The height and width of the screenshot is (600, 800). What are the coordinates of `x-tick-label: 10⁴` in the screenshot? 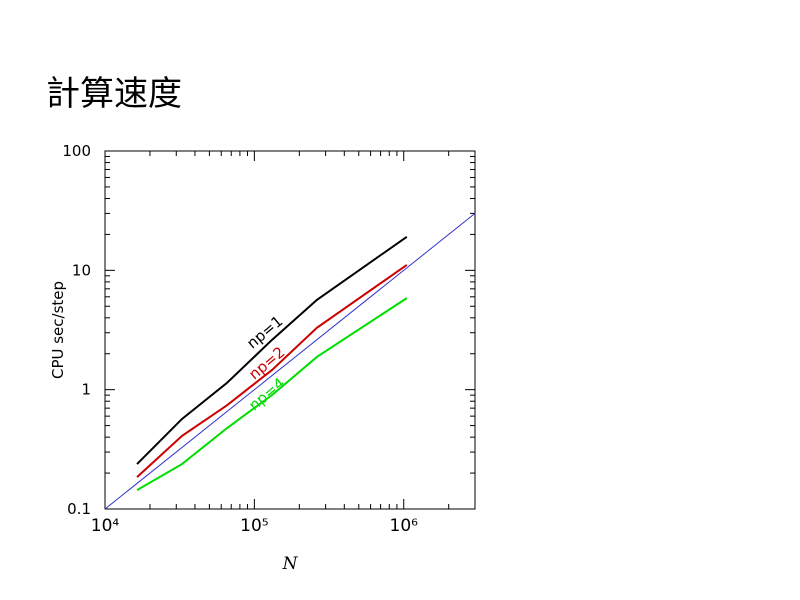 It's located at (105, 526).